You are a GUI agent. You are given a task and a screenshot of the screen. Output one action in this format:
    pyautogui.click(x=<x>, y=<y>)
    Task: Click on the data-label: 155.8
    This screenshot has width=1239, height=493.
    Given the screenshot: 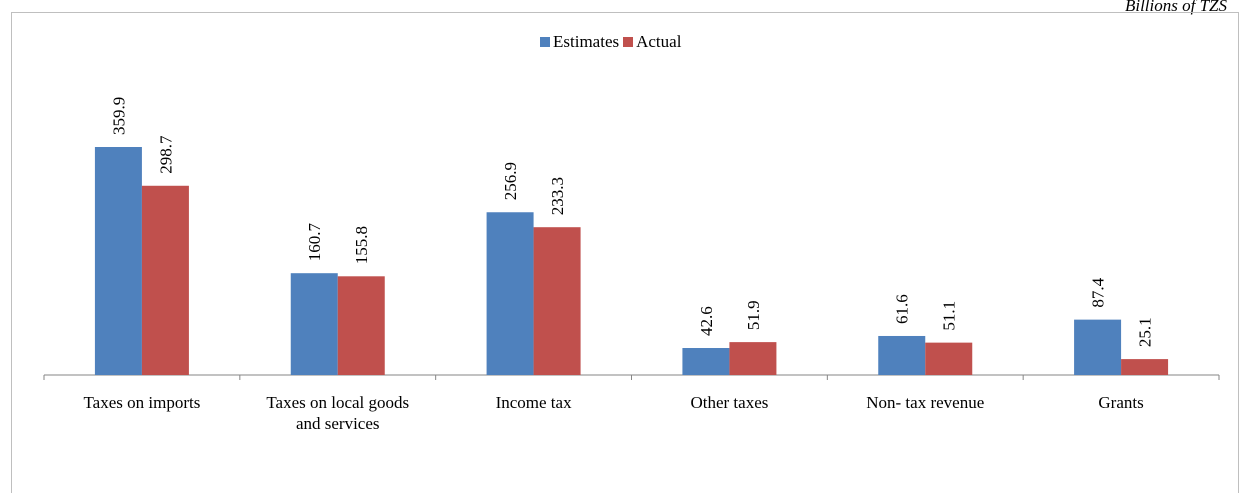 What is the action you would take?
    pyautogui.click(x=361, y=245)
    